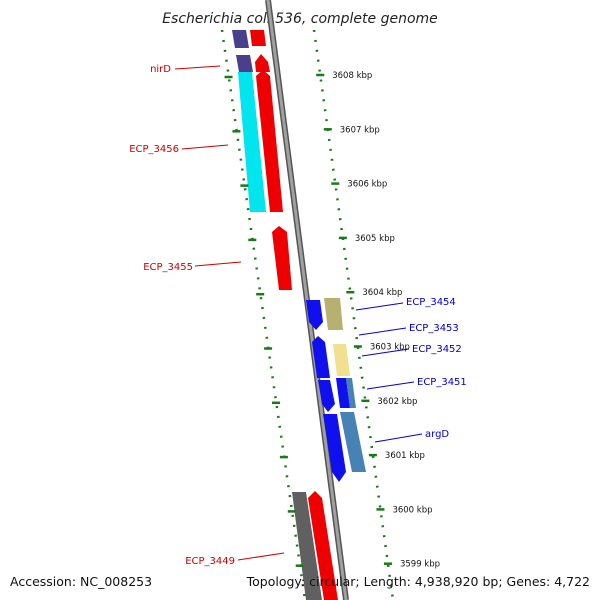  What do you see at coordinates (431, 302) in the screenshot?
I see `gene-label-right: ECP_3454` at bounding box center [431, 302].